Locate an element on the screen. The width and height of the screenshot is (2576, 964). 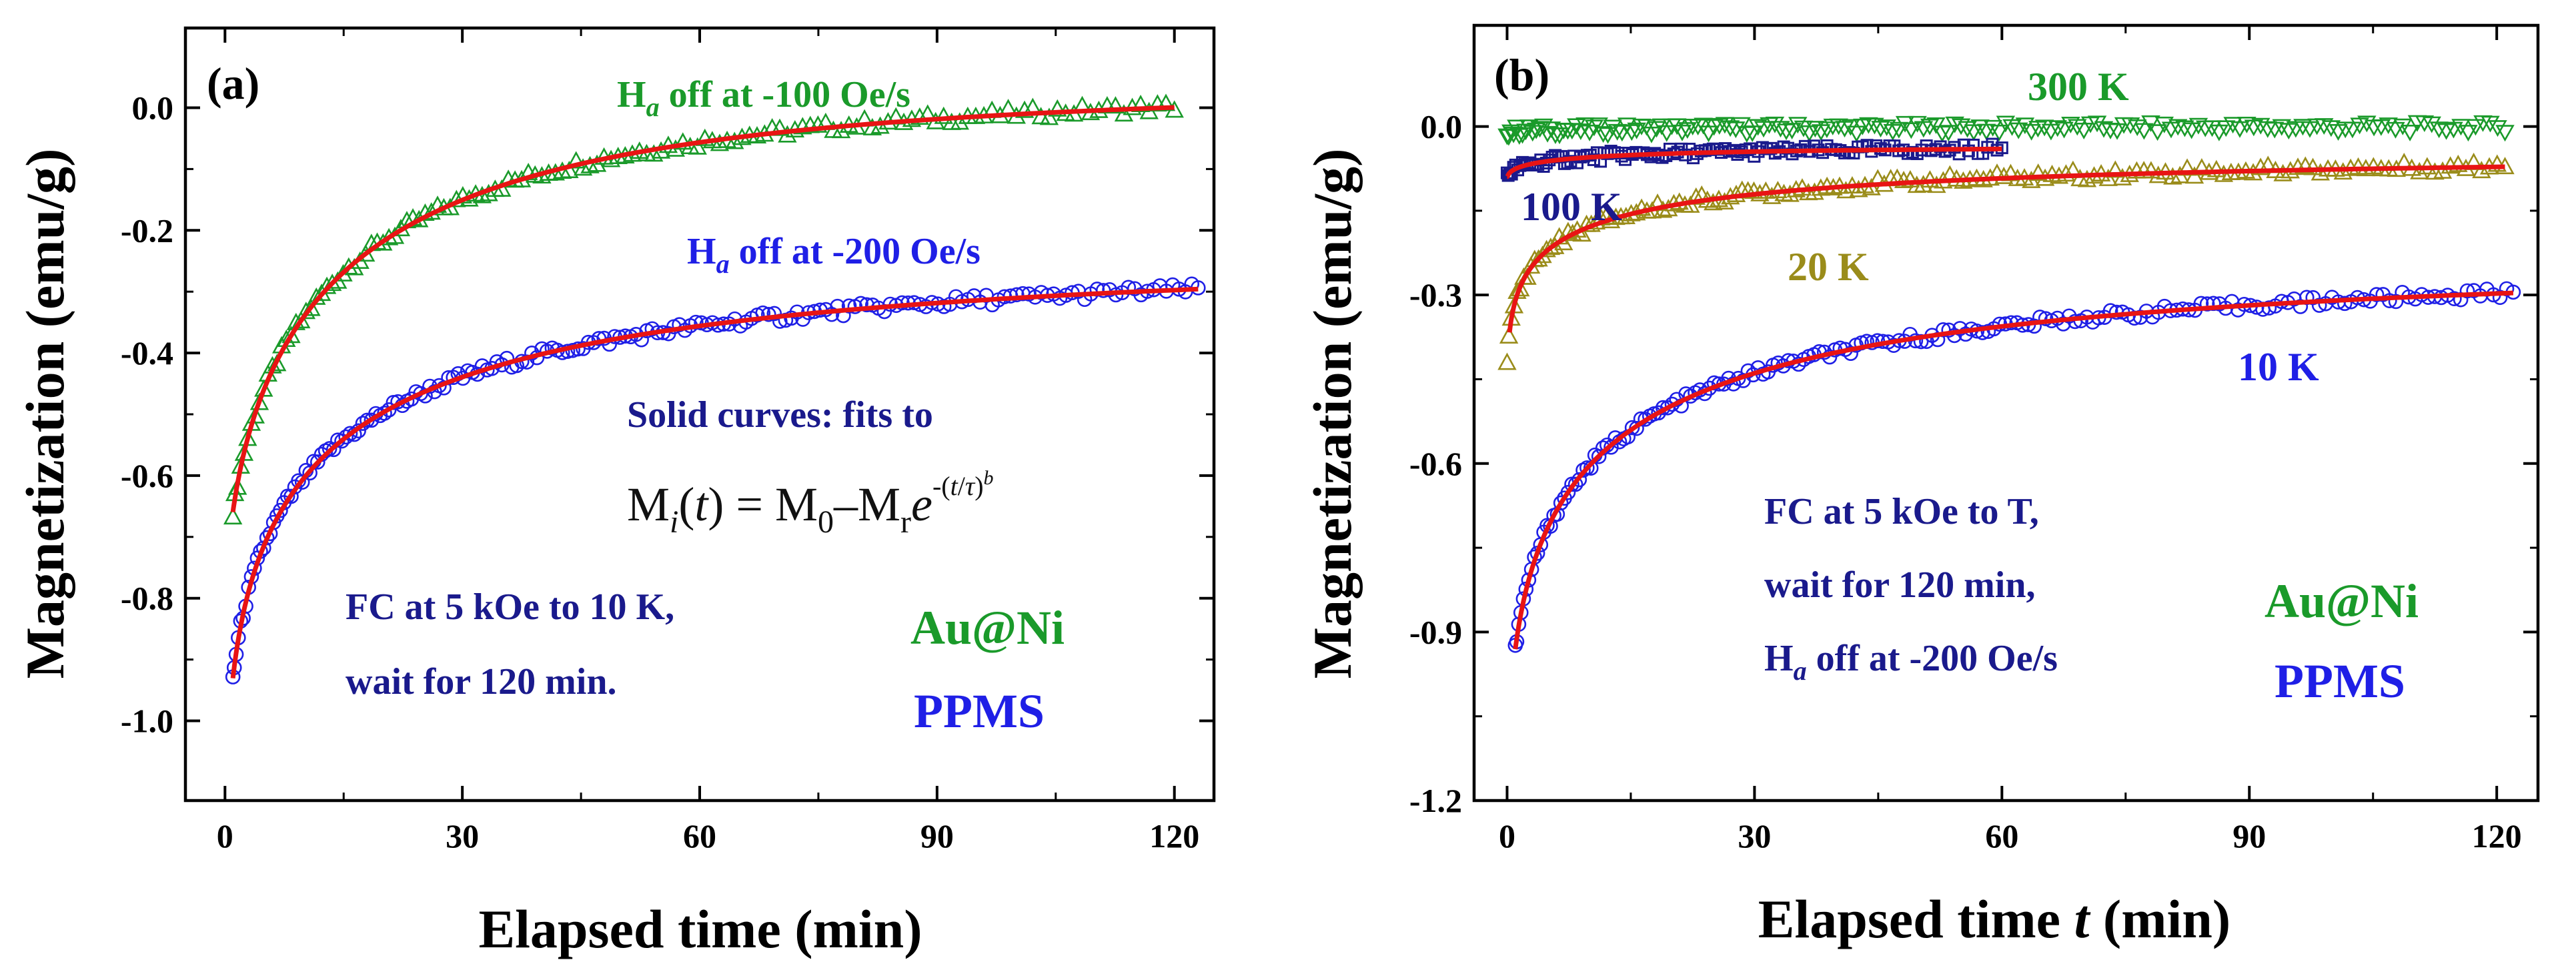
x-tick-label: 60 is located at coordinates (2001, 836).